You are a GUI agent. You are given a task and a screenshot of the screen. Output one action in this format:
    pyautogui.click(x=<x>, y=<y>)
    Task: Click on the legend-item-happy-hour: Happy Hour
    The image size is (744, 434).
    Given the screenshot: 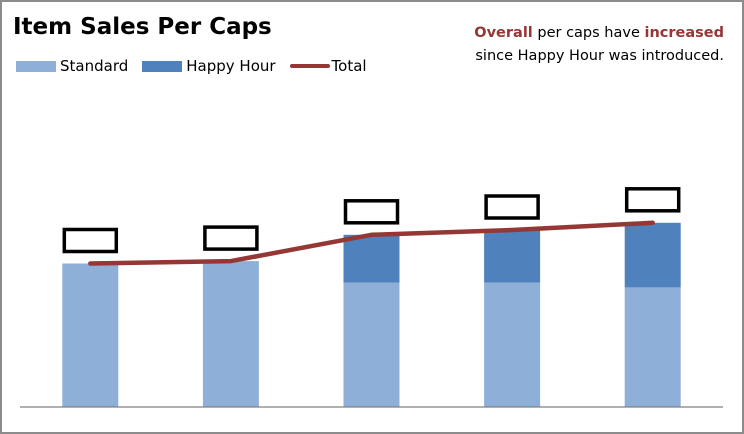 What is the action you would take?
    pyautogui.click(x=209, y=66)
    